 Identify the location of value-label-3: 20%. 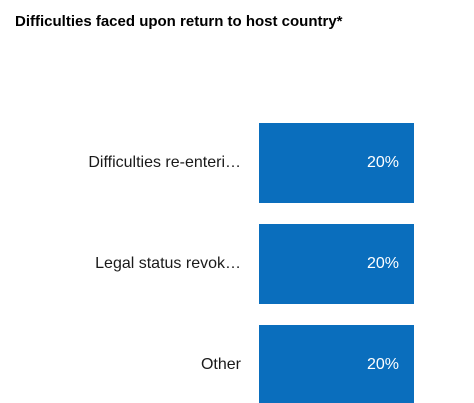
(383, 364).